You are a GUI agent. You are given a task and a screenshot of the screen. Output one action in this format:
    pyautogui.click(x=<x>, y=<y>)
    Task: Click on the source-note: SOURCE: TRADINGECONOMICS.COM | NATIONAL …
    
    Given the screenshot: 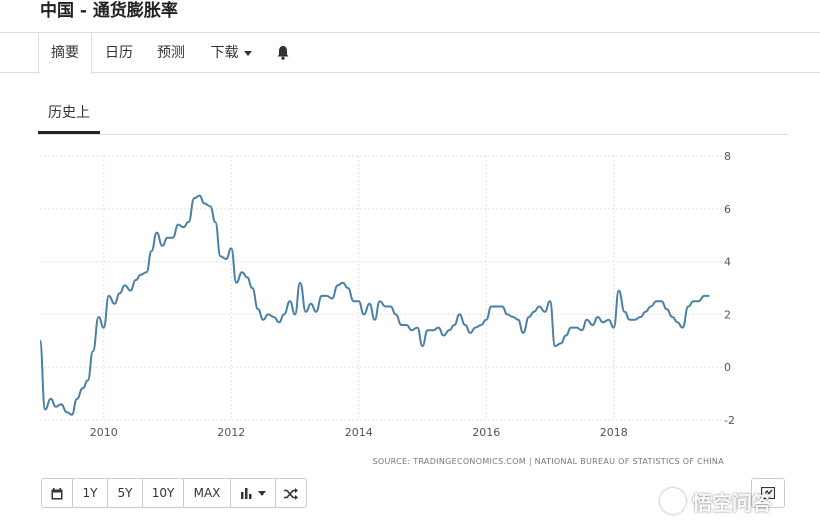 What is the action you would take?
    pyautogui.click(x=549, y=461)
    